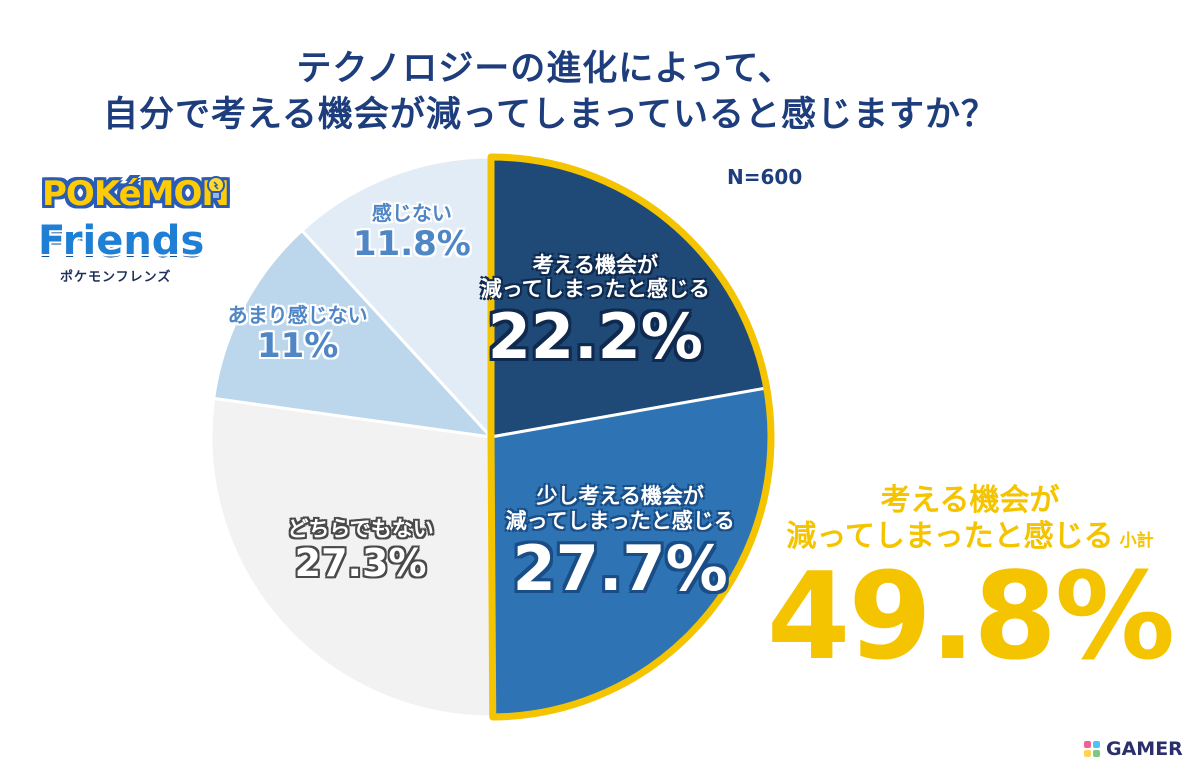 The width and height of the screenshot is (1200, 772). What do you see at coordinates (121, 241) in the screenshot?
I see `logo-product: Friends` at bounding box center [121, 241].